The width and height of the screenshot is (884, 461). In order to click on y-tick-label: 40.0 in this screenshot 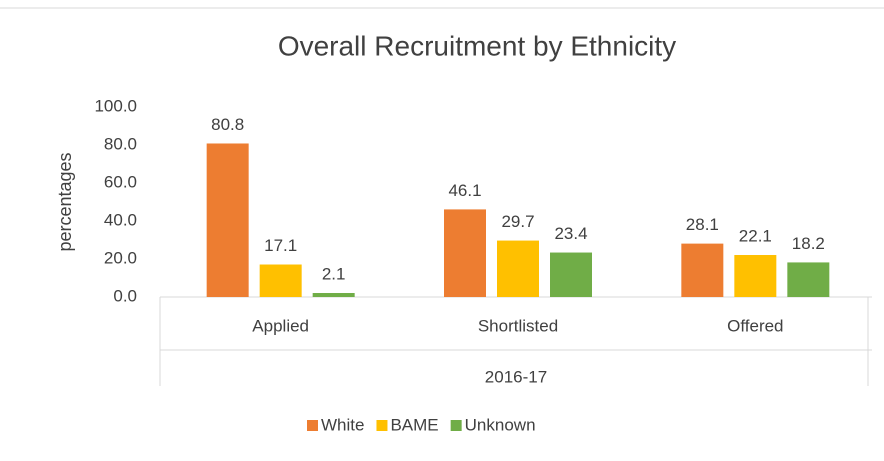, I will do `click(120, 219)`.